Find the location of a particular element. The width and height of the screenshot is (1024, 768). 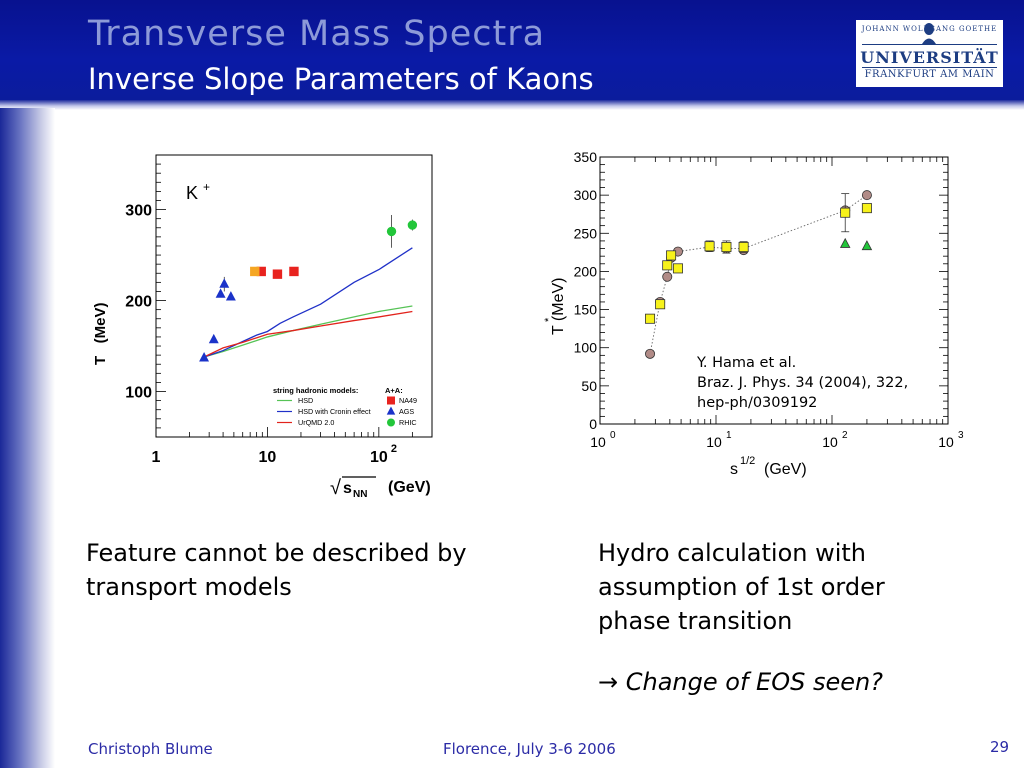

y-axis-label: T (MeV) is located at coordinates (100, 333).